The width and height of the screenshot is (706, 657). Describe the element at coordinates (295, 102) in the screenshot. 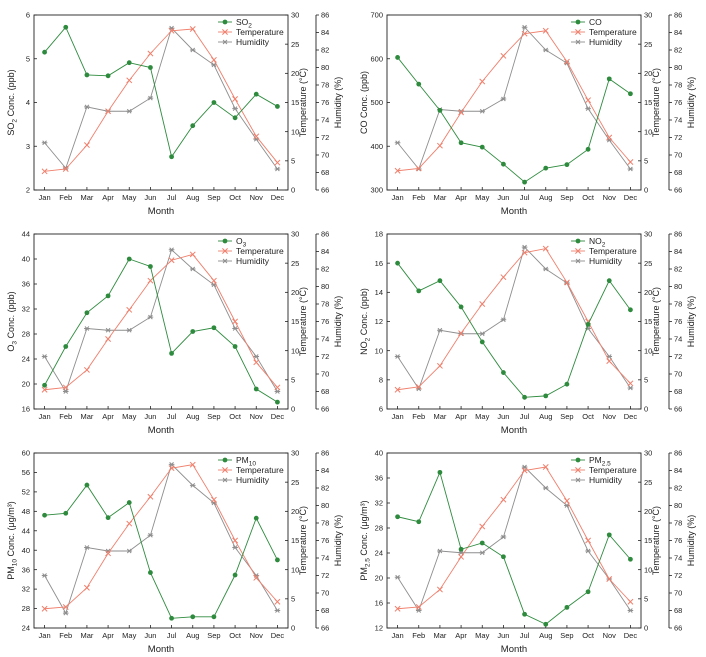

I see `temp-tick-label: 15` at that location.